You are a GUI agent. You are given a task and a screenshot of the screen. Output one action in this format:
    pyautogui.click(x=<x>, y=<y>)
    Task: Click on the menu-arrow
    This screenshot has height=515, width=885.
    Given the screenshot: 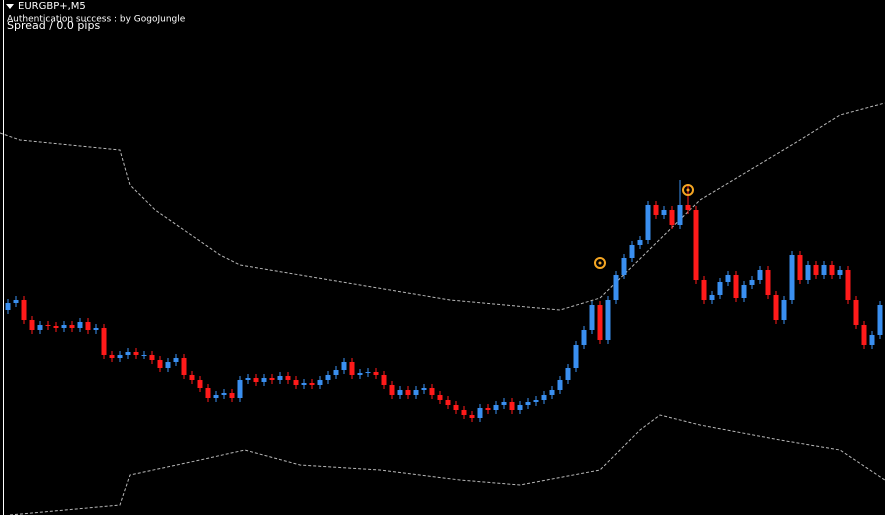 What is the action you would take?
    pyautogui.click(x=10, y=6)
    